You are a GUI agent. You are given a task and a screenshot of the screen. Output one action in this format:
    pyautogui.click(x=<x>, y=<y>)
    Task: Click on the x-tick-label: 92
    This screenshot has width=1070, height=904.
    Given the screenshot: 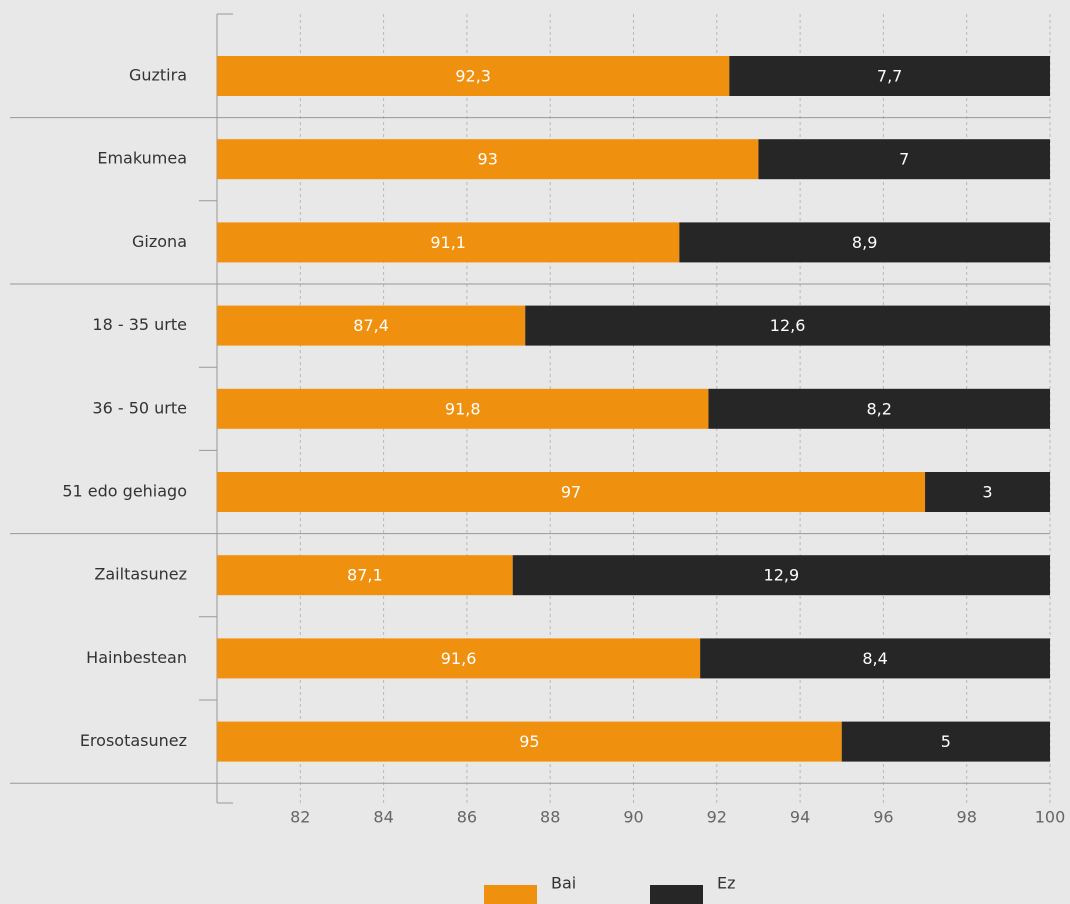 What is the action you would take?
    pyautogui.click(x=717, y=817)
    